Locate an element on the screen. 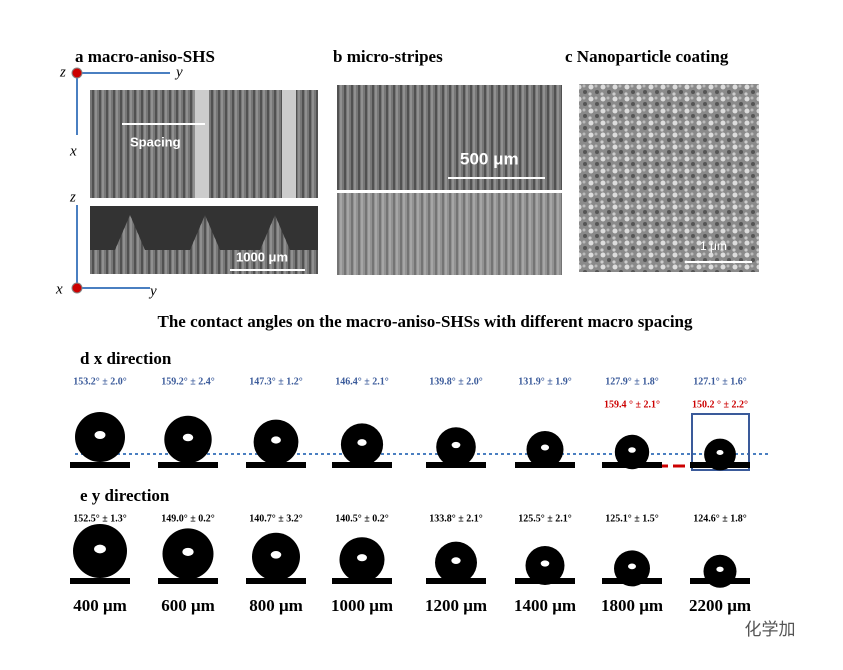 This screenshot has height=670, width=843. contact-angle: 149.0° ± 0.2° is located at coordinates (188, 518).